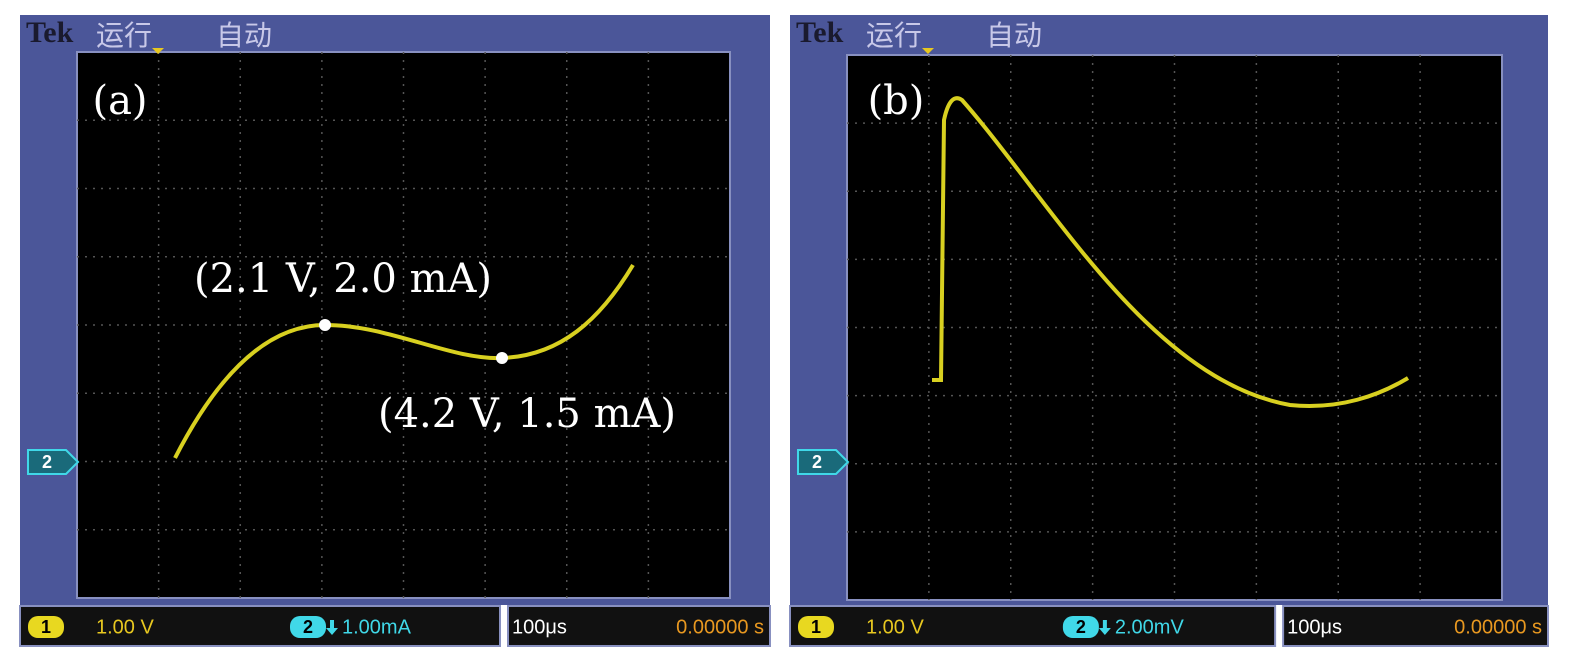 The height and width of the screenshot is (669, 1575). I want to click on panel-label: (b), so click(896, 101).